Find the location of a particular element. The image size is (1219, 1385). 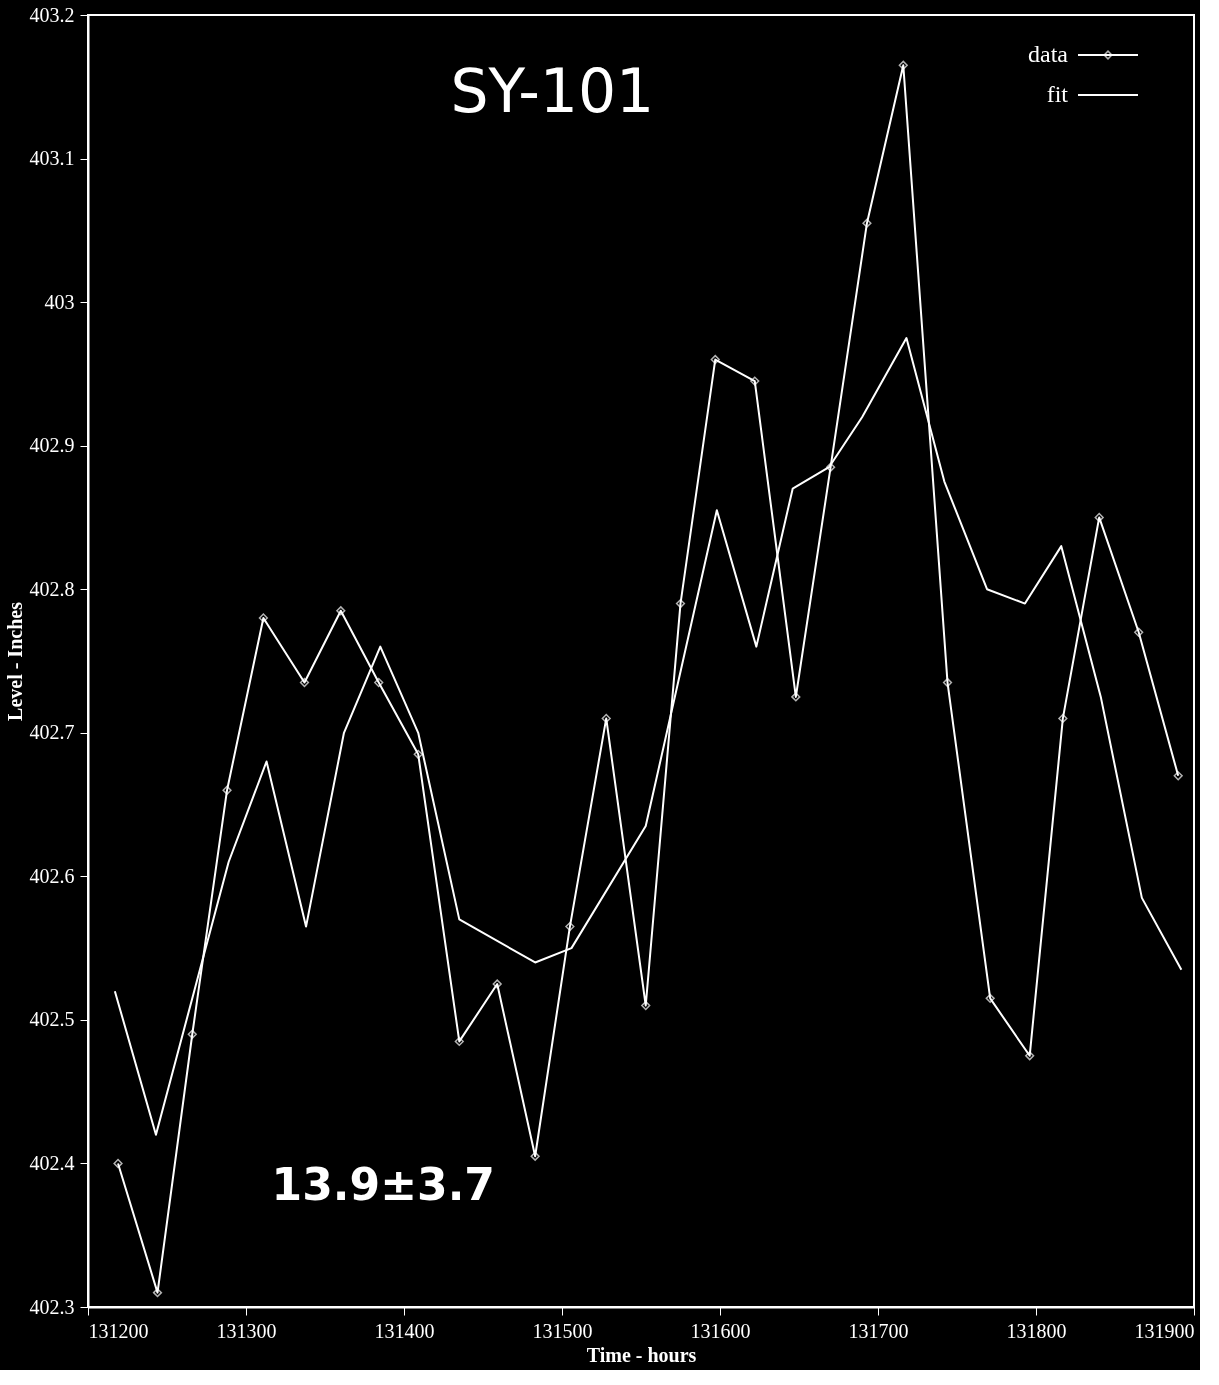

y-tick-label: 402.3 is located at coordinates (52, 1306).